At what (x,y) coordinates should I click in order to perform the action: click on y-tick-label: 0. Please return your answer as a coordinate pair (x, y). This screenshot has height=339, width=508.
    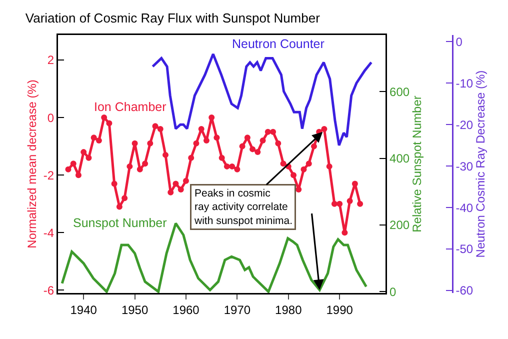
    Looking at the image, I should click on (50, 117).